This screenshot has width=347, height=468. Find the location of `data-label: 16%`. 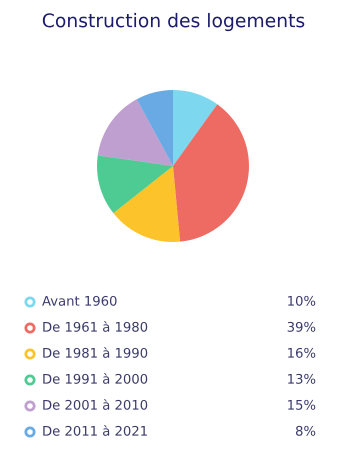

data-label: 16% is located at coordinates (302, 353).